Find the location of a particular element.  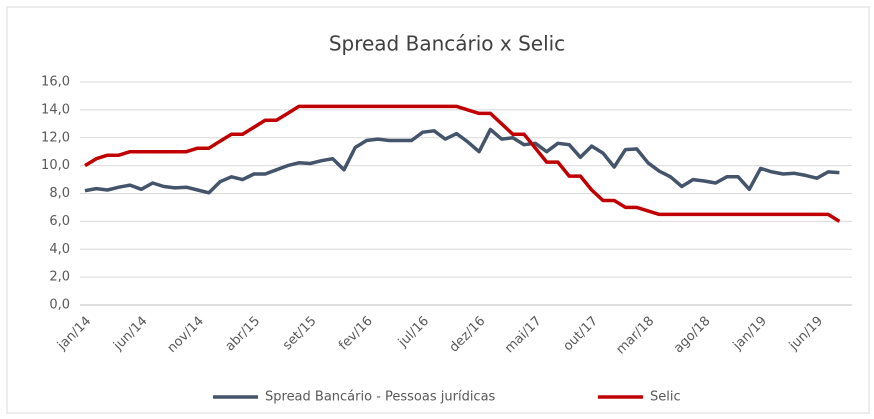

y-tick-label: 16,0 is located at coordinates (55, 82).